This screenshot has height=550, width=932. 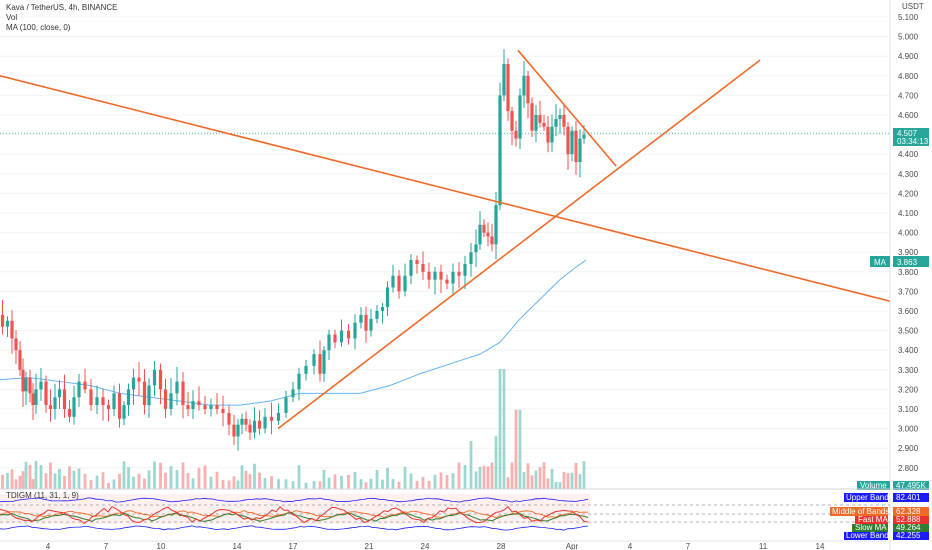 I want to click on price-tick-label: 2.900, so click(x=908, y=448).